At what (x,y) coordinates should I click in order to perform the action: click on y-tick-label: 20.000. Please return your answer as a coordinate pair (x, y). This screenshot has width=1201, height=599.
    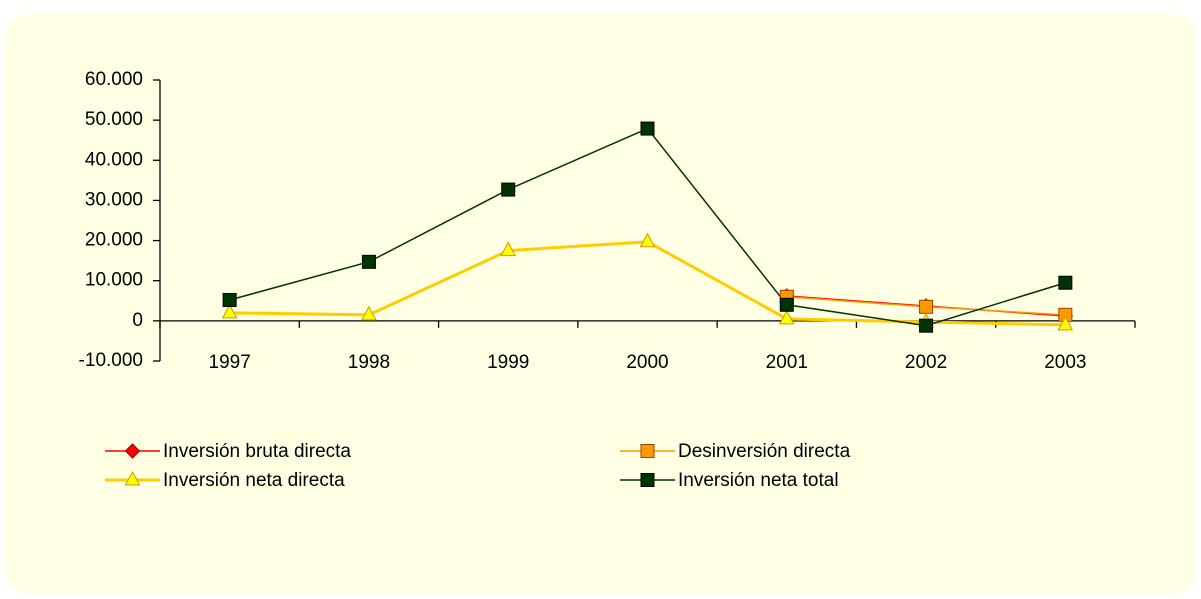
    Looking at the image, I should click on (114, 240).